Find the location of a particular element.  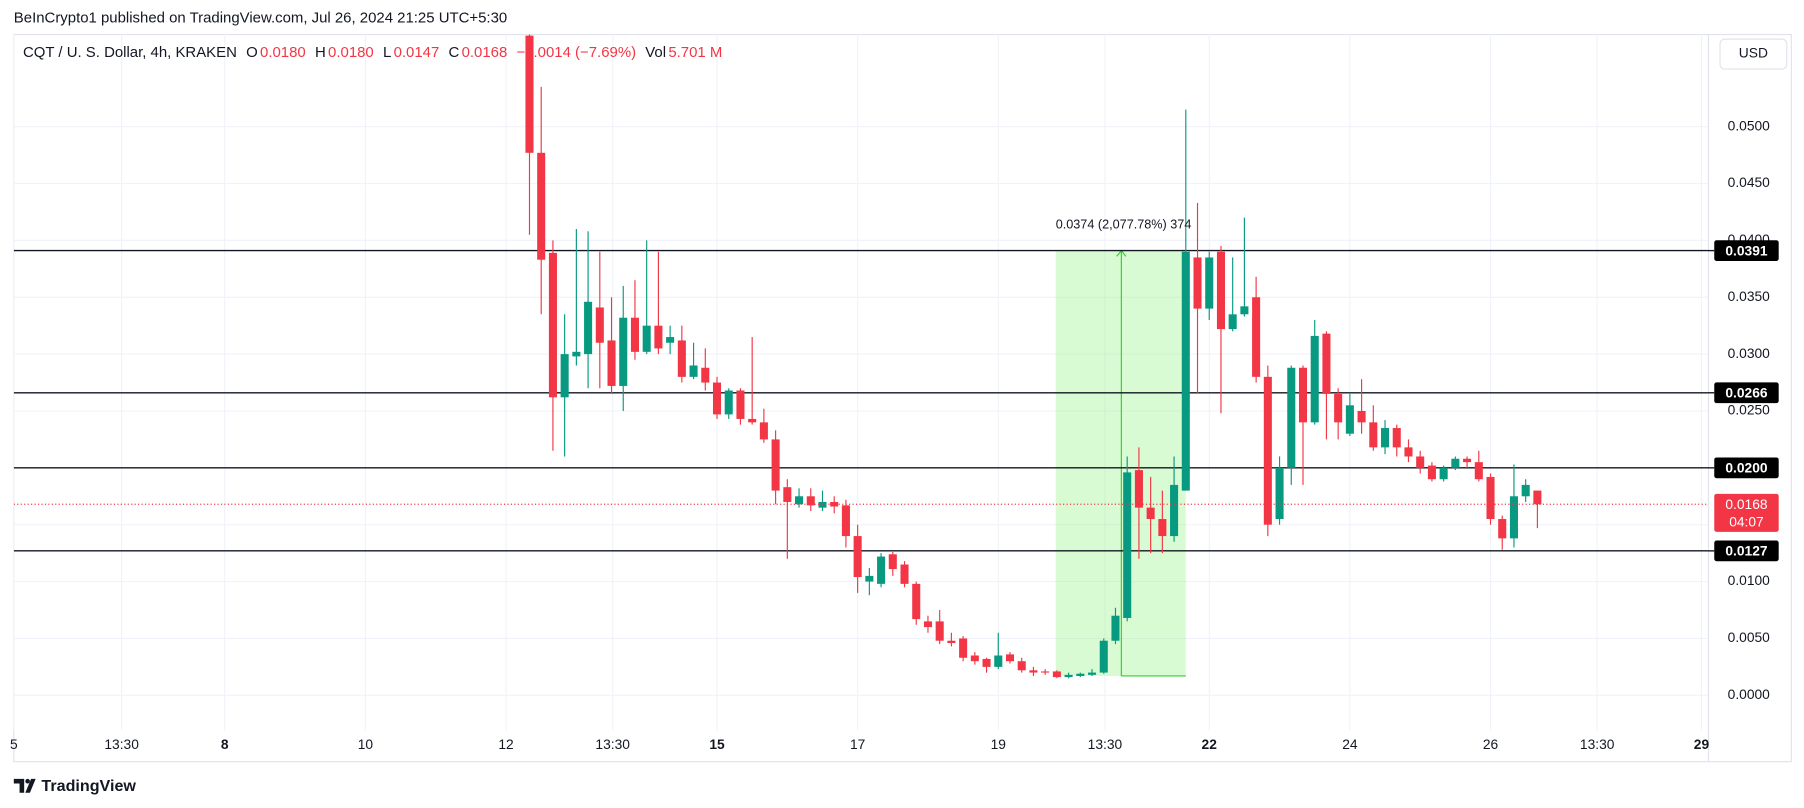

x-tick-label: 8 is located at coordinates (225, 744).